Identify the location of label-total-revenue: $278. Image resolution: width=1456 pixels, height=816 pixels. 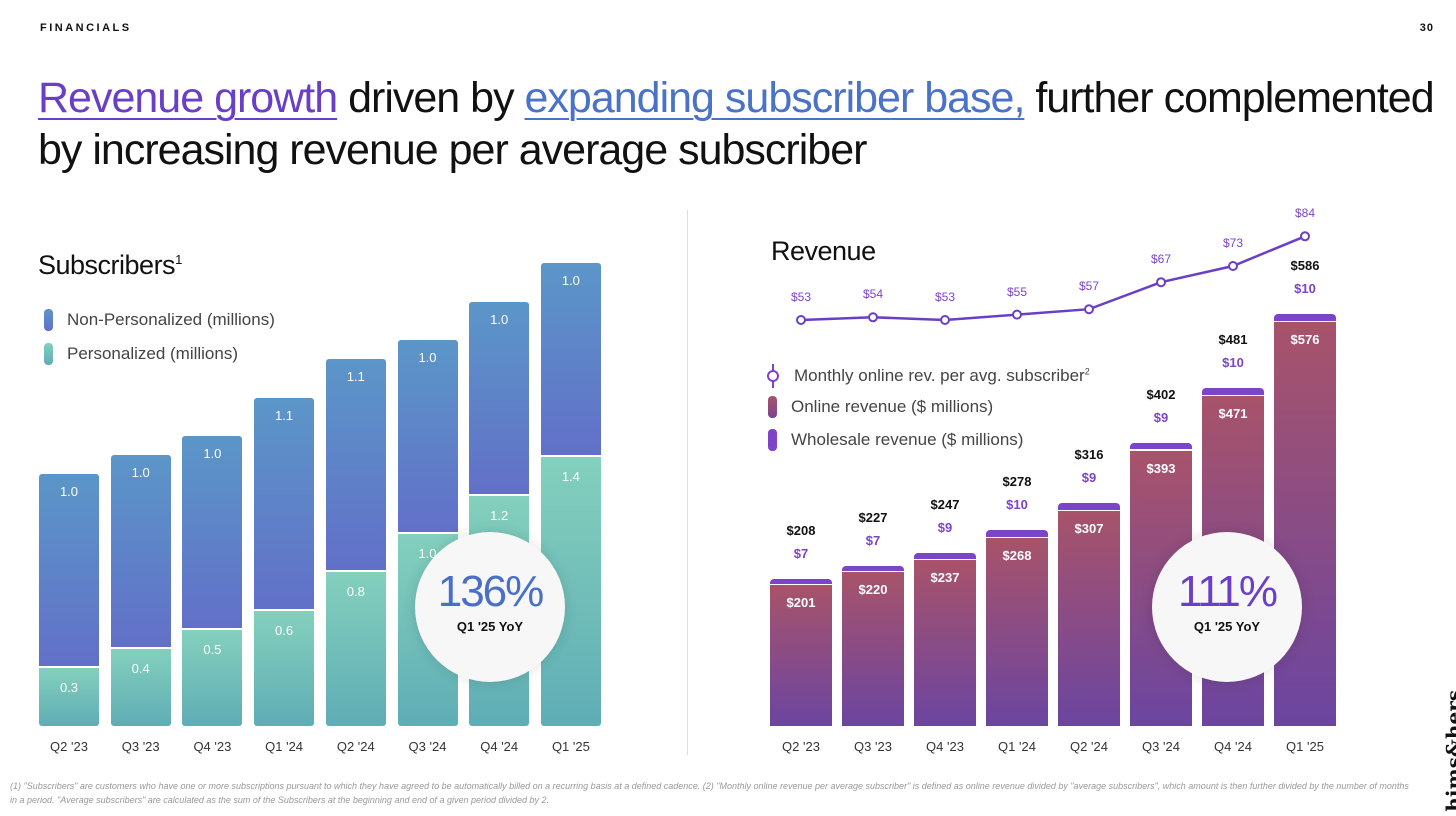
(1017, 482).